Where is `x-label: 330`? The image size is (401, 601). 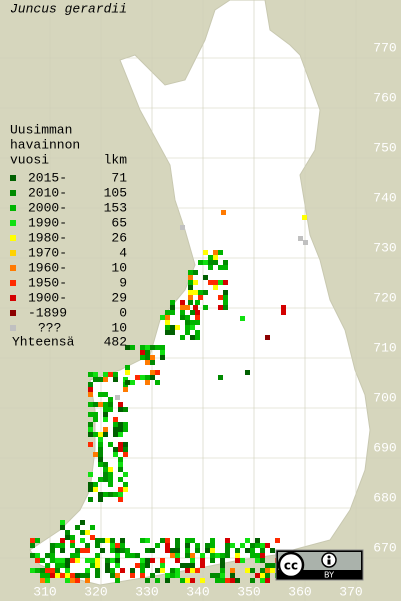
x-label: 330 is located at coordinates (146, 591).